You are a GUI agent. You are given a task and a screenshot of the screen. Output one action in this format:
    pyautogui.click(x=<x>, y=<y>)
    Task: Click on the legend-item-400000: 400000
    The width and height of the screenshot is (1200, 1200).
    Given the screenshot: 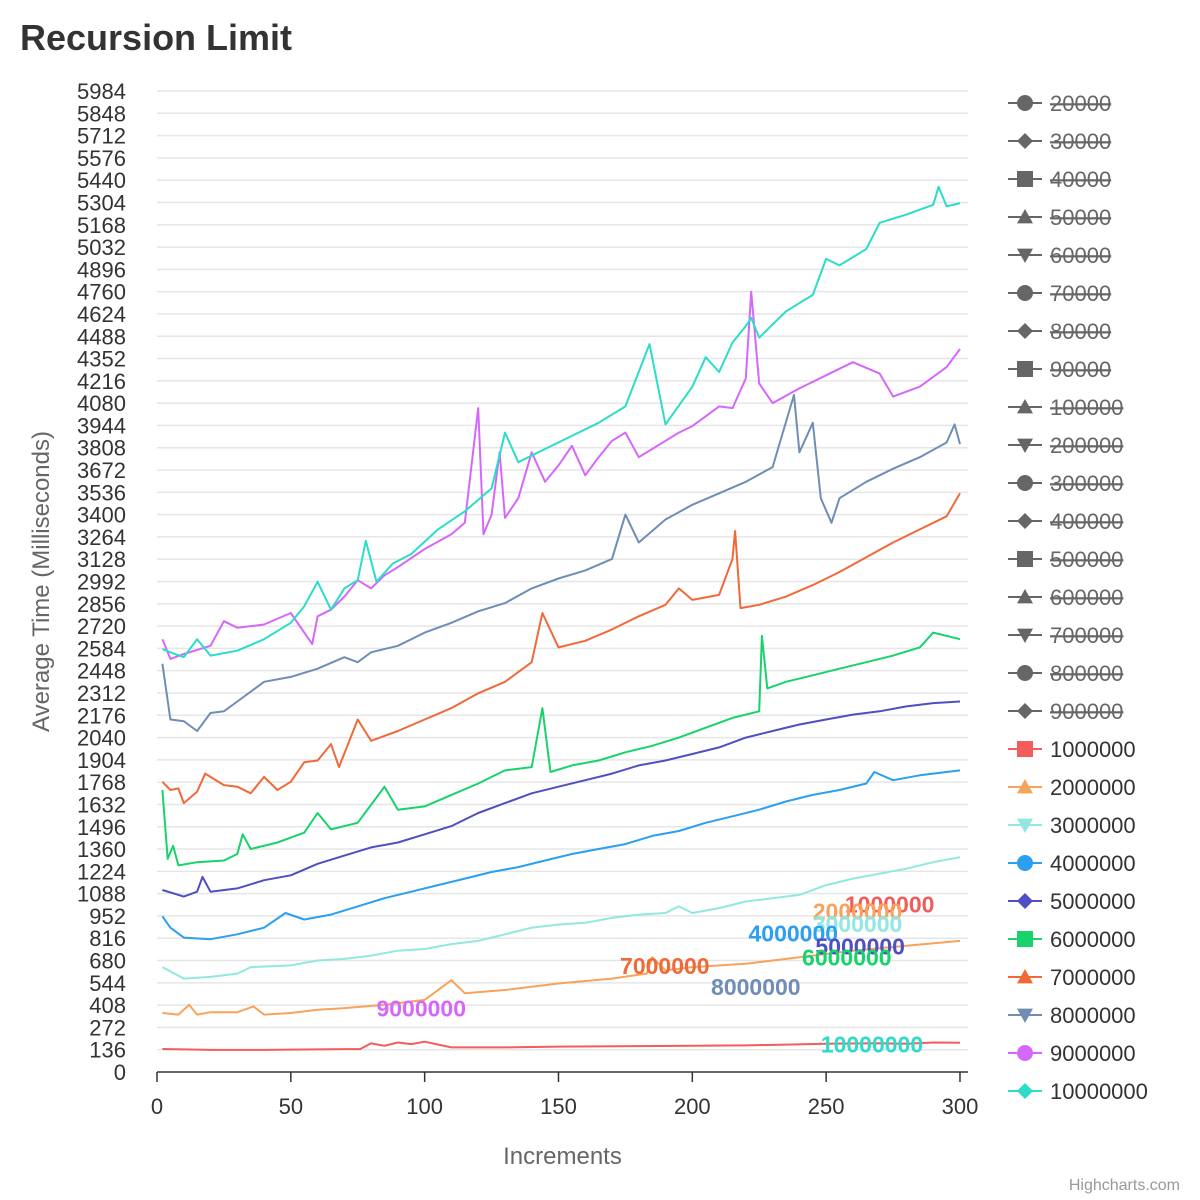 What is the action you would take?
    pyautogui.click(x=1065, y=521)
    